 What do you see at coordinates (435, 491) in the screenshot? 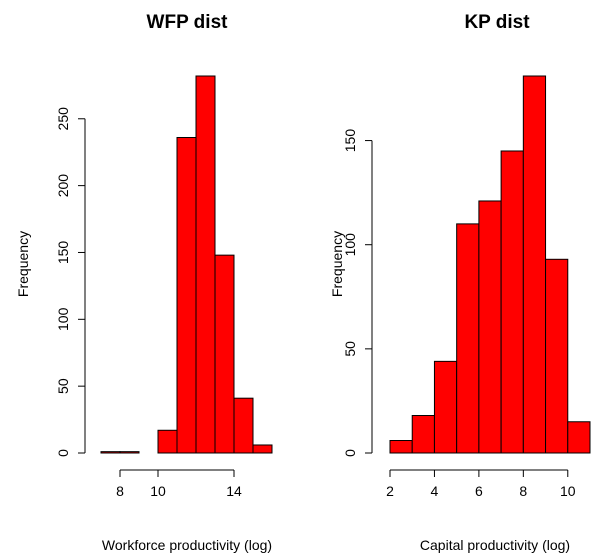
I see `kp-x-tick-label-1: 4` at bounding box center [435, 491].